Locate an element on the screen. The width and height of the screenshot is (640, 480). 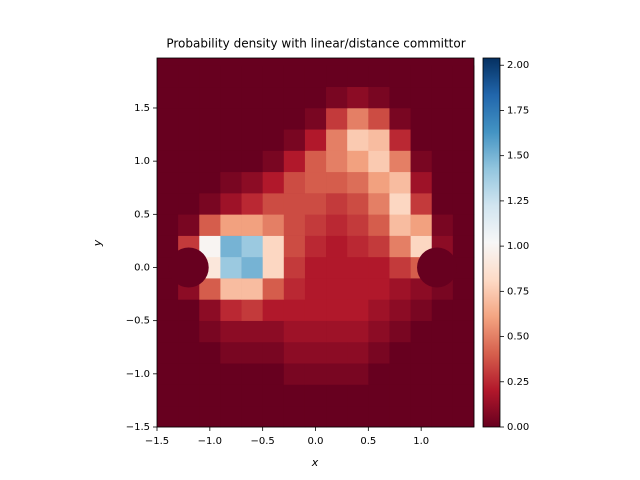
colorbar-tick-label: 1.75 is located at coordinates (518, 110).